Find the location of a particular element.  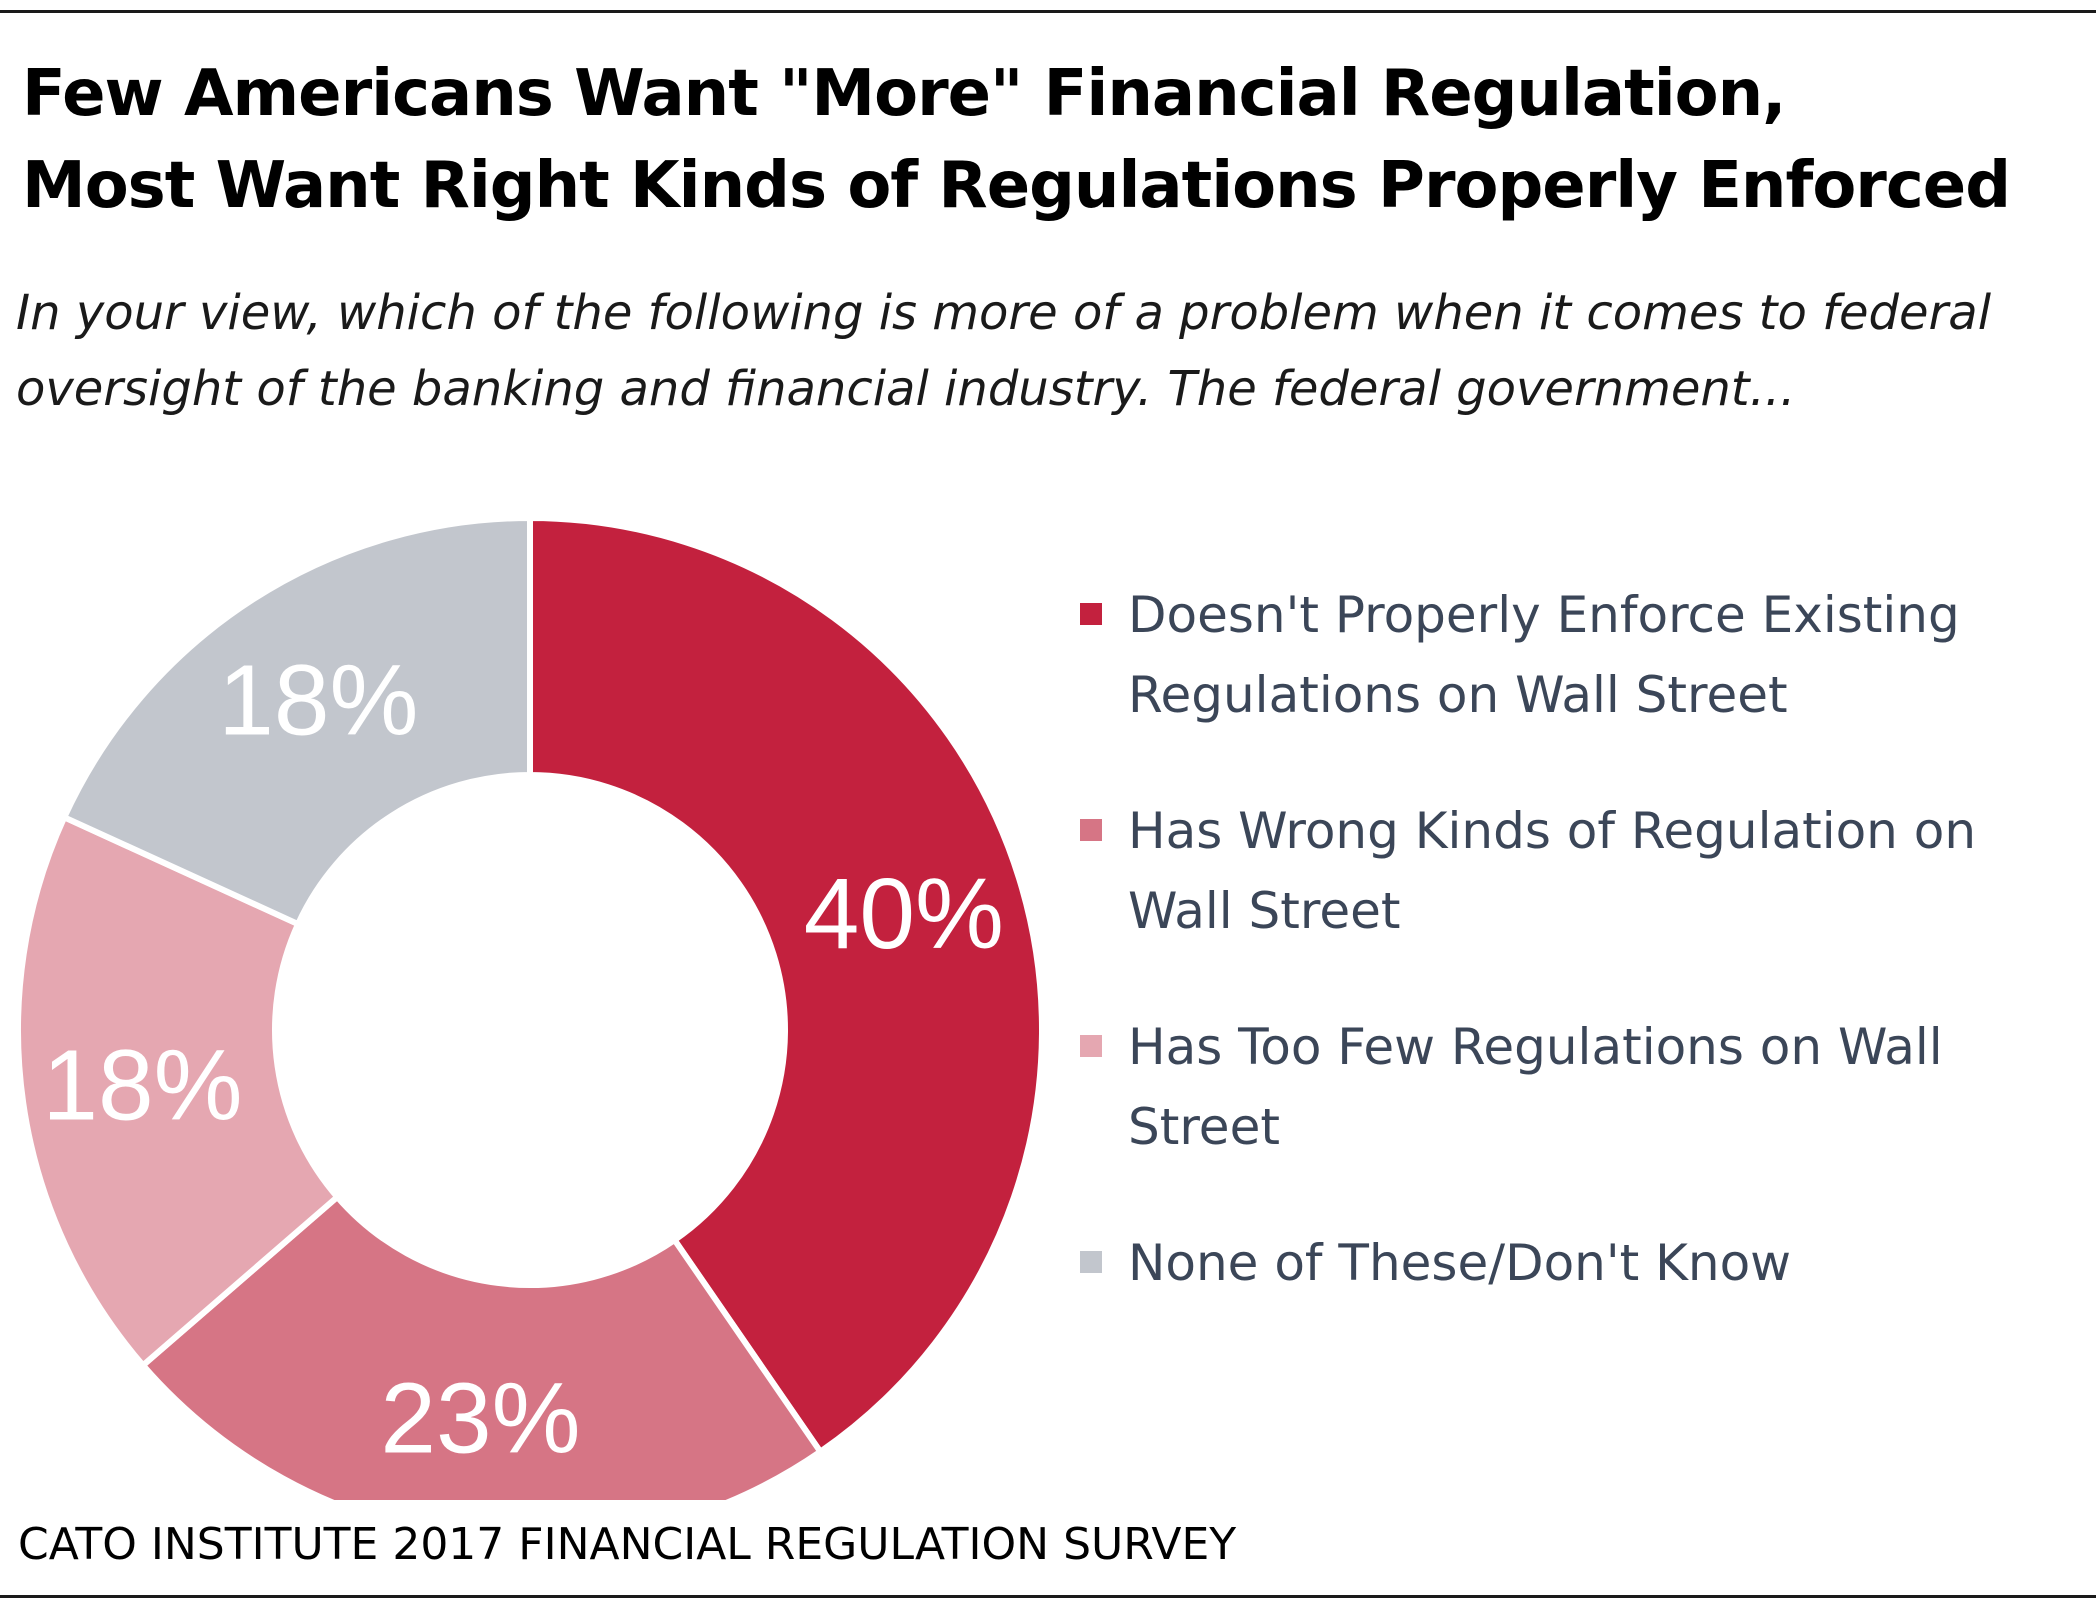

legend-item-3: Has Too Few Regulations on Wall Street is located at coordinates (1580, 1087).